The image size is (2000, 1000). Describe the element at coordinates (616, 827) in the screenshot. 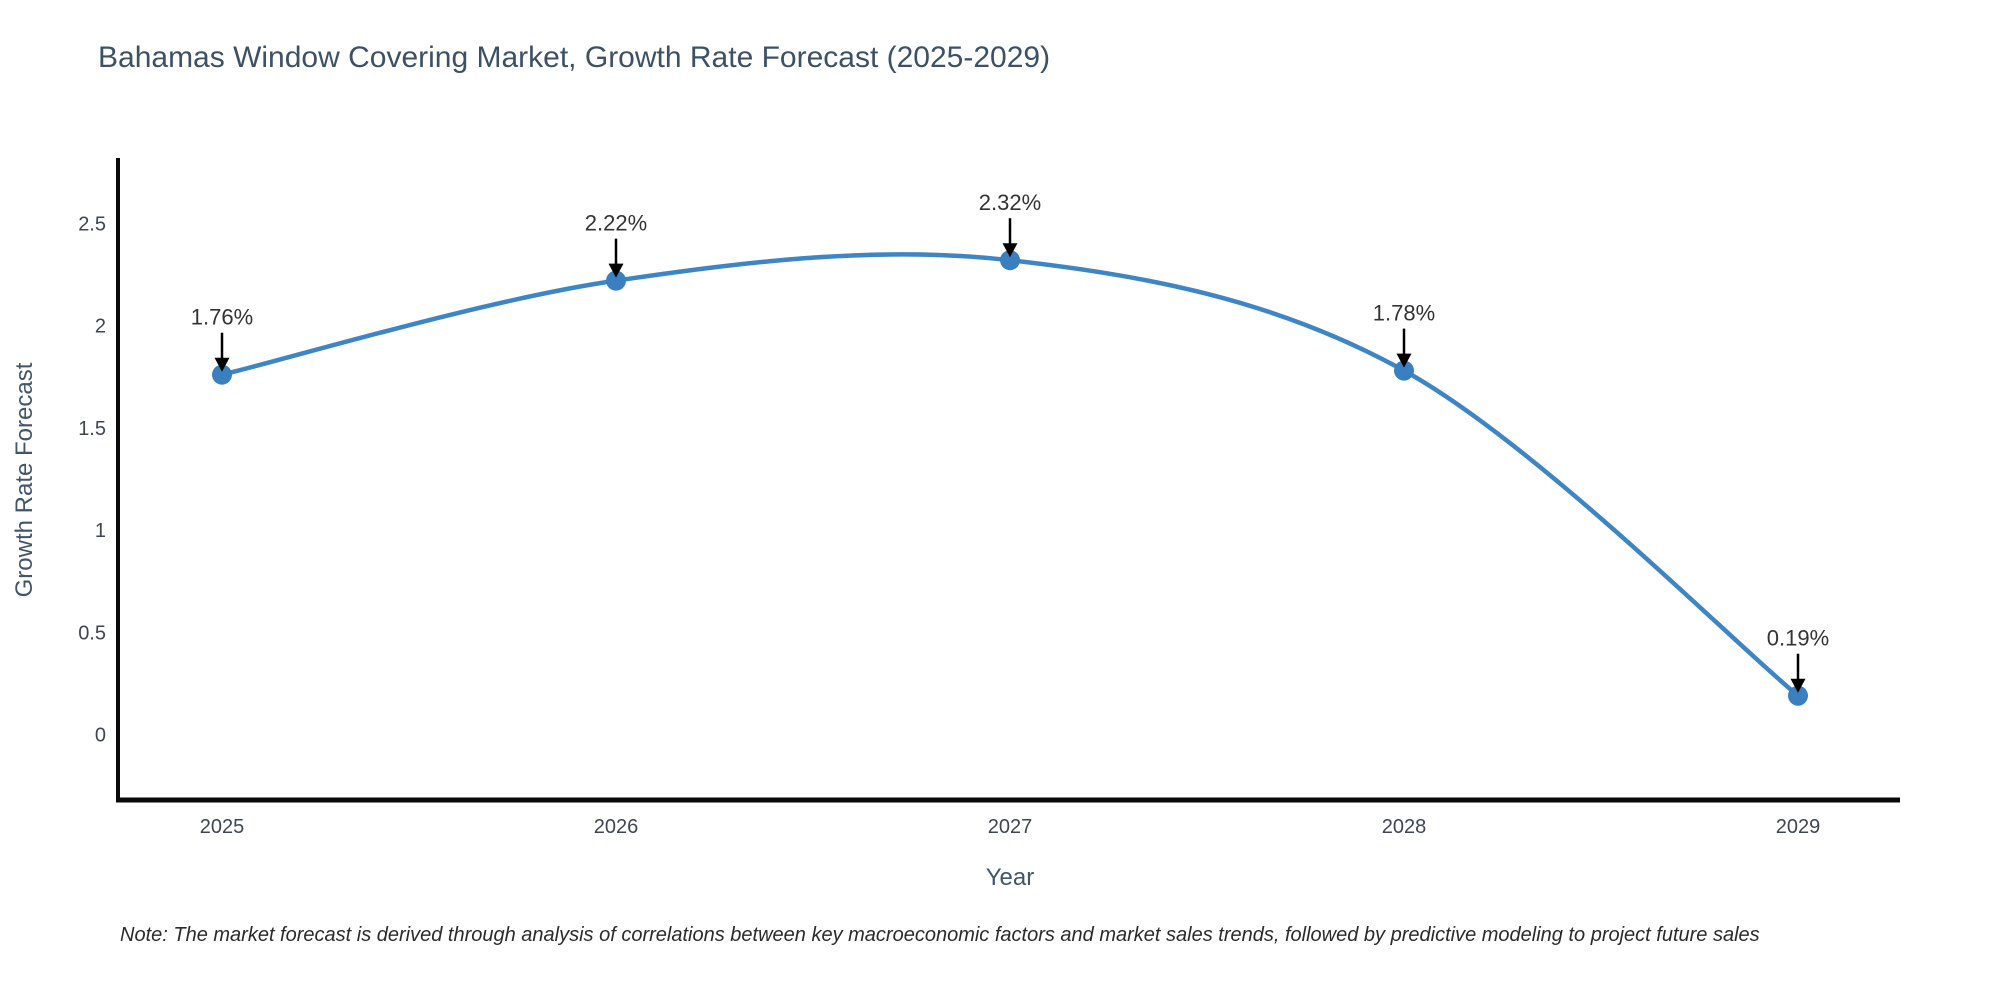

I see `x-tick-label: 2026` at that location.